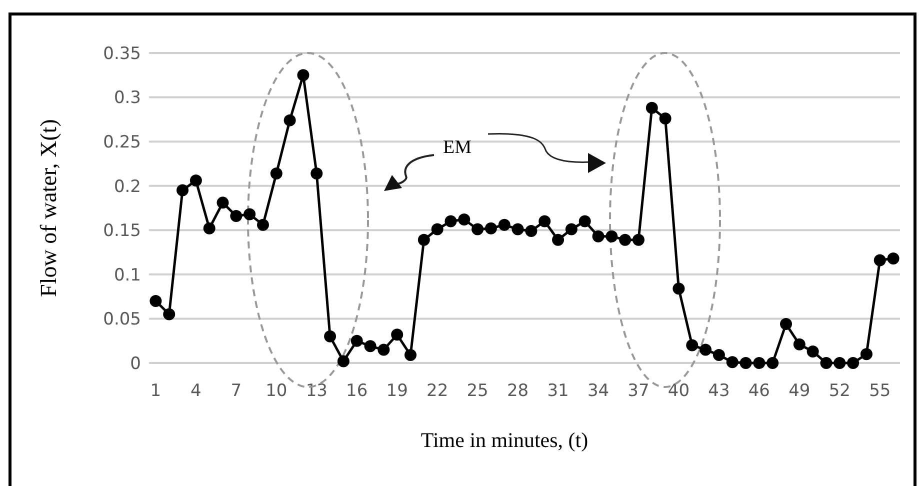 The height and width of the screenshot is (486, 919). Describe the element at coordinates (357, 391) in the screenshot. I see `x-tick-label: 16` at that location.